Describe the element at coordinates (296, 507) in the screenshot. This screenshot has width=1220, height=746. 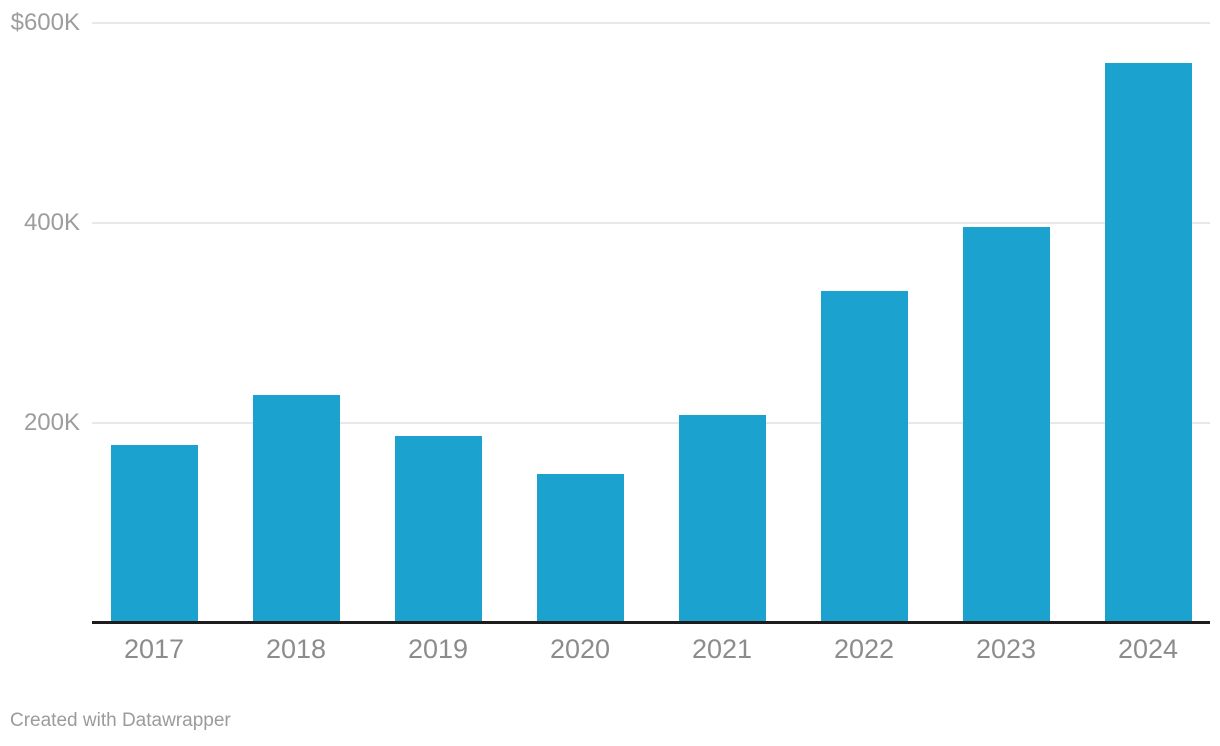
I see `bar-2018` at that location.